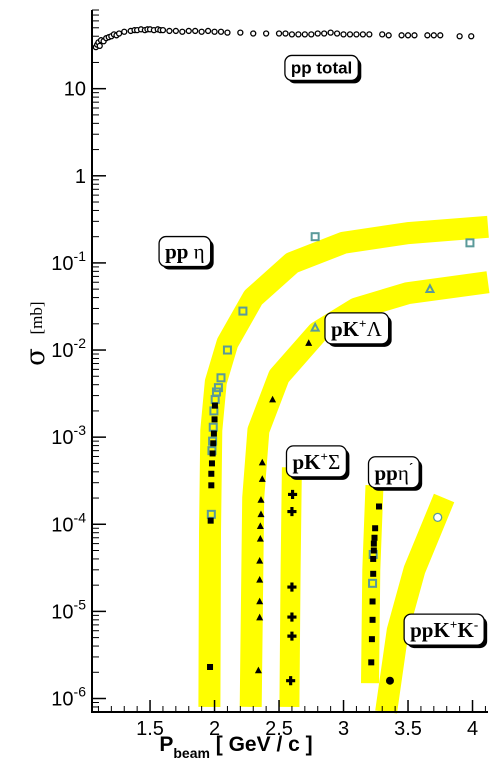  I want to click on x-tick-label: 1.5, so click(150, 729).